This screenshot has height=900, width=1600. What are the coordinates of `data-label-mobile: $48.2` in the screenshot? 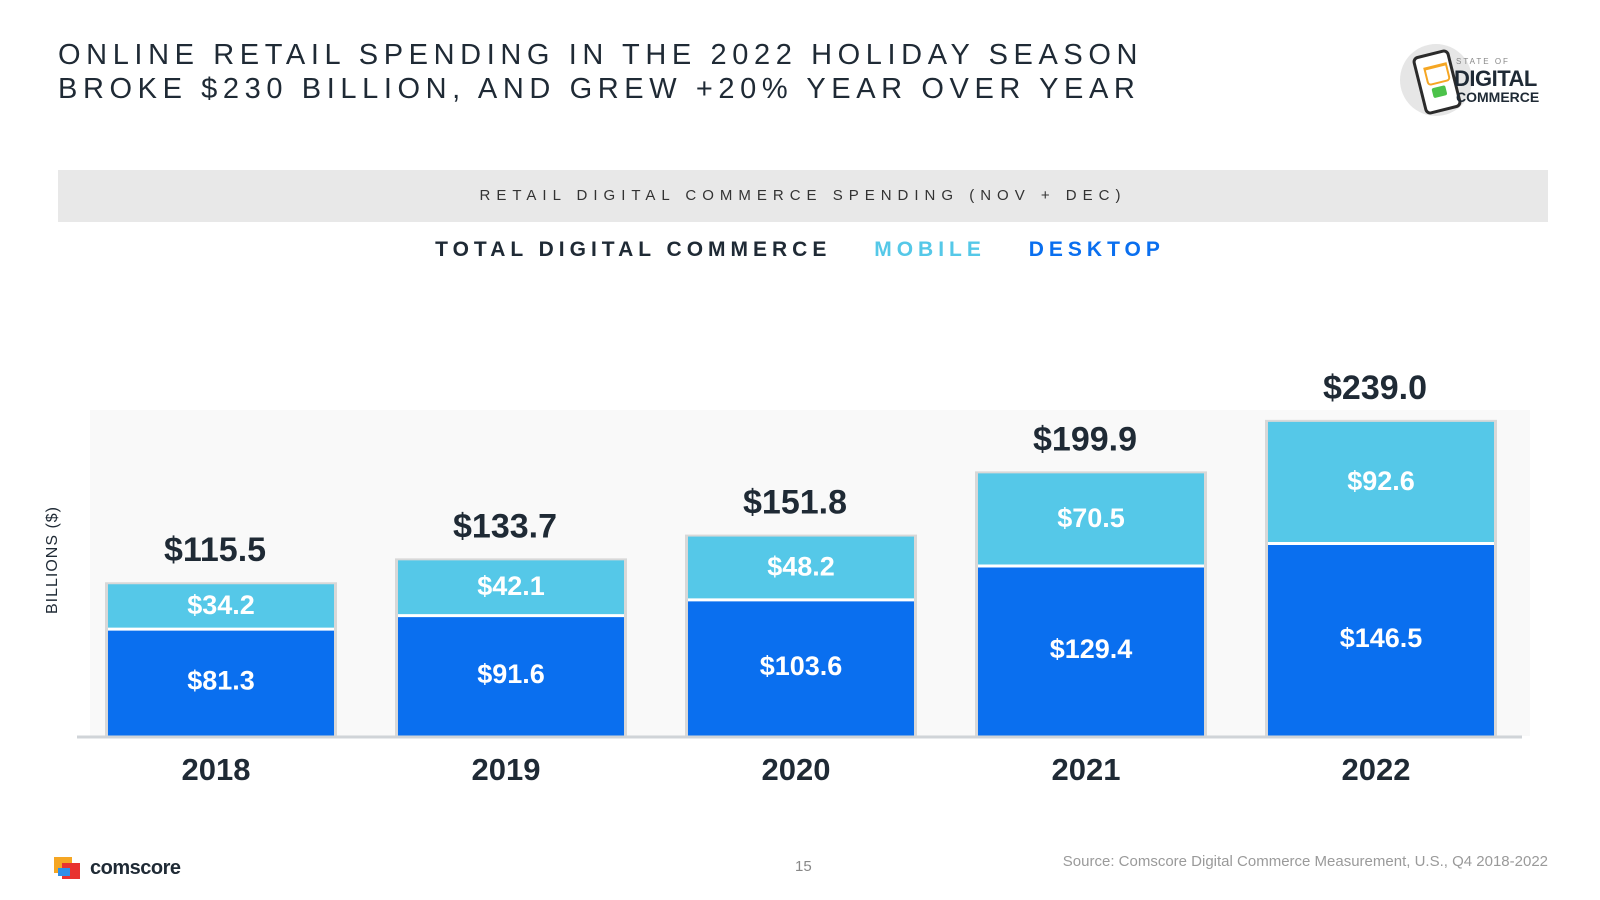 It's located at (801, 566).